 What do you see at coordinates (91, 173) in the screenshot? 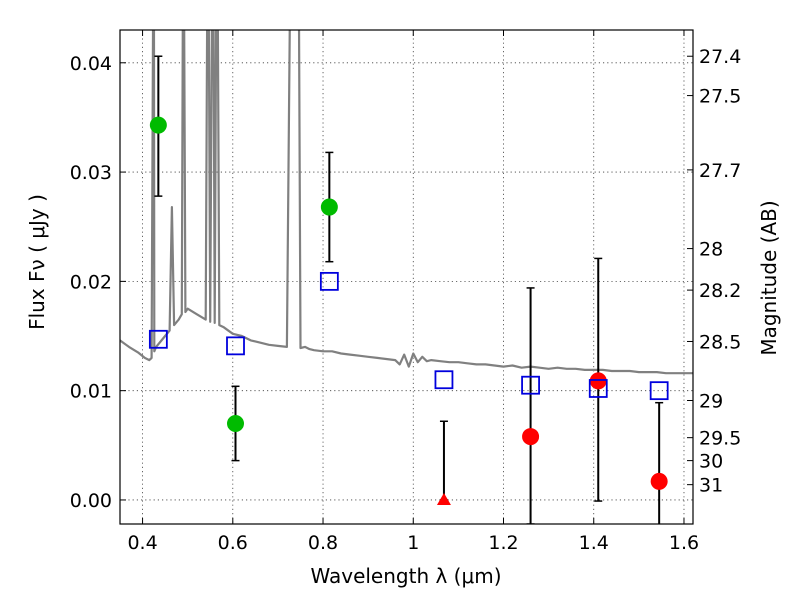
I see `y-tick-label: 0.03` at bounding box center [91, 173].